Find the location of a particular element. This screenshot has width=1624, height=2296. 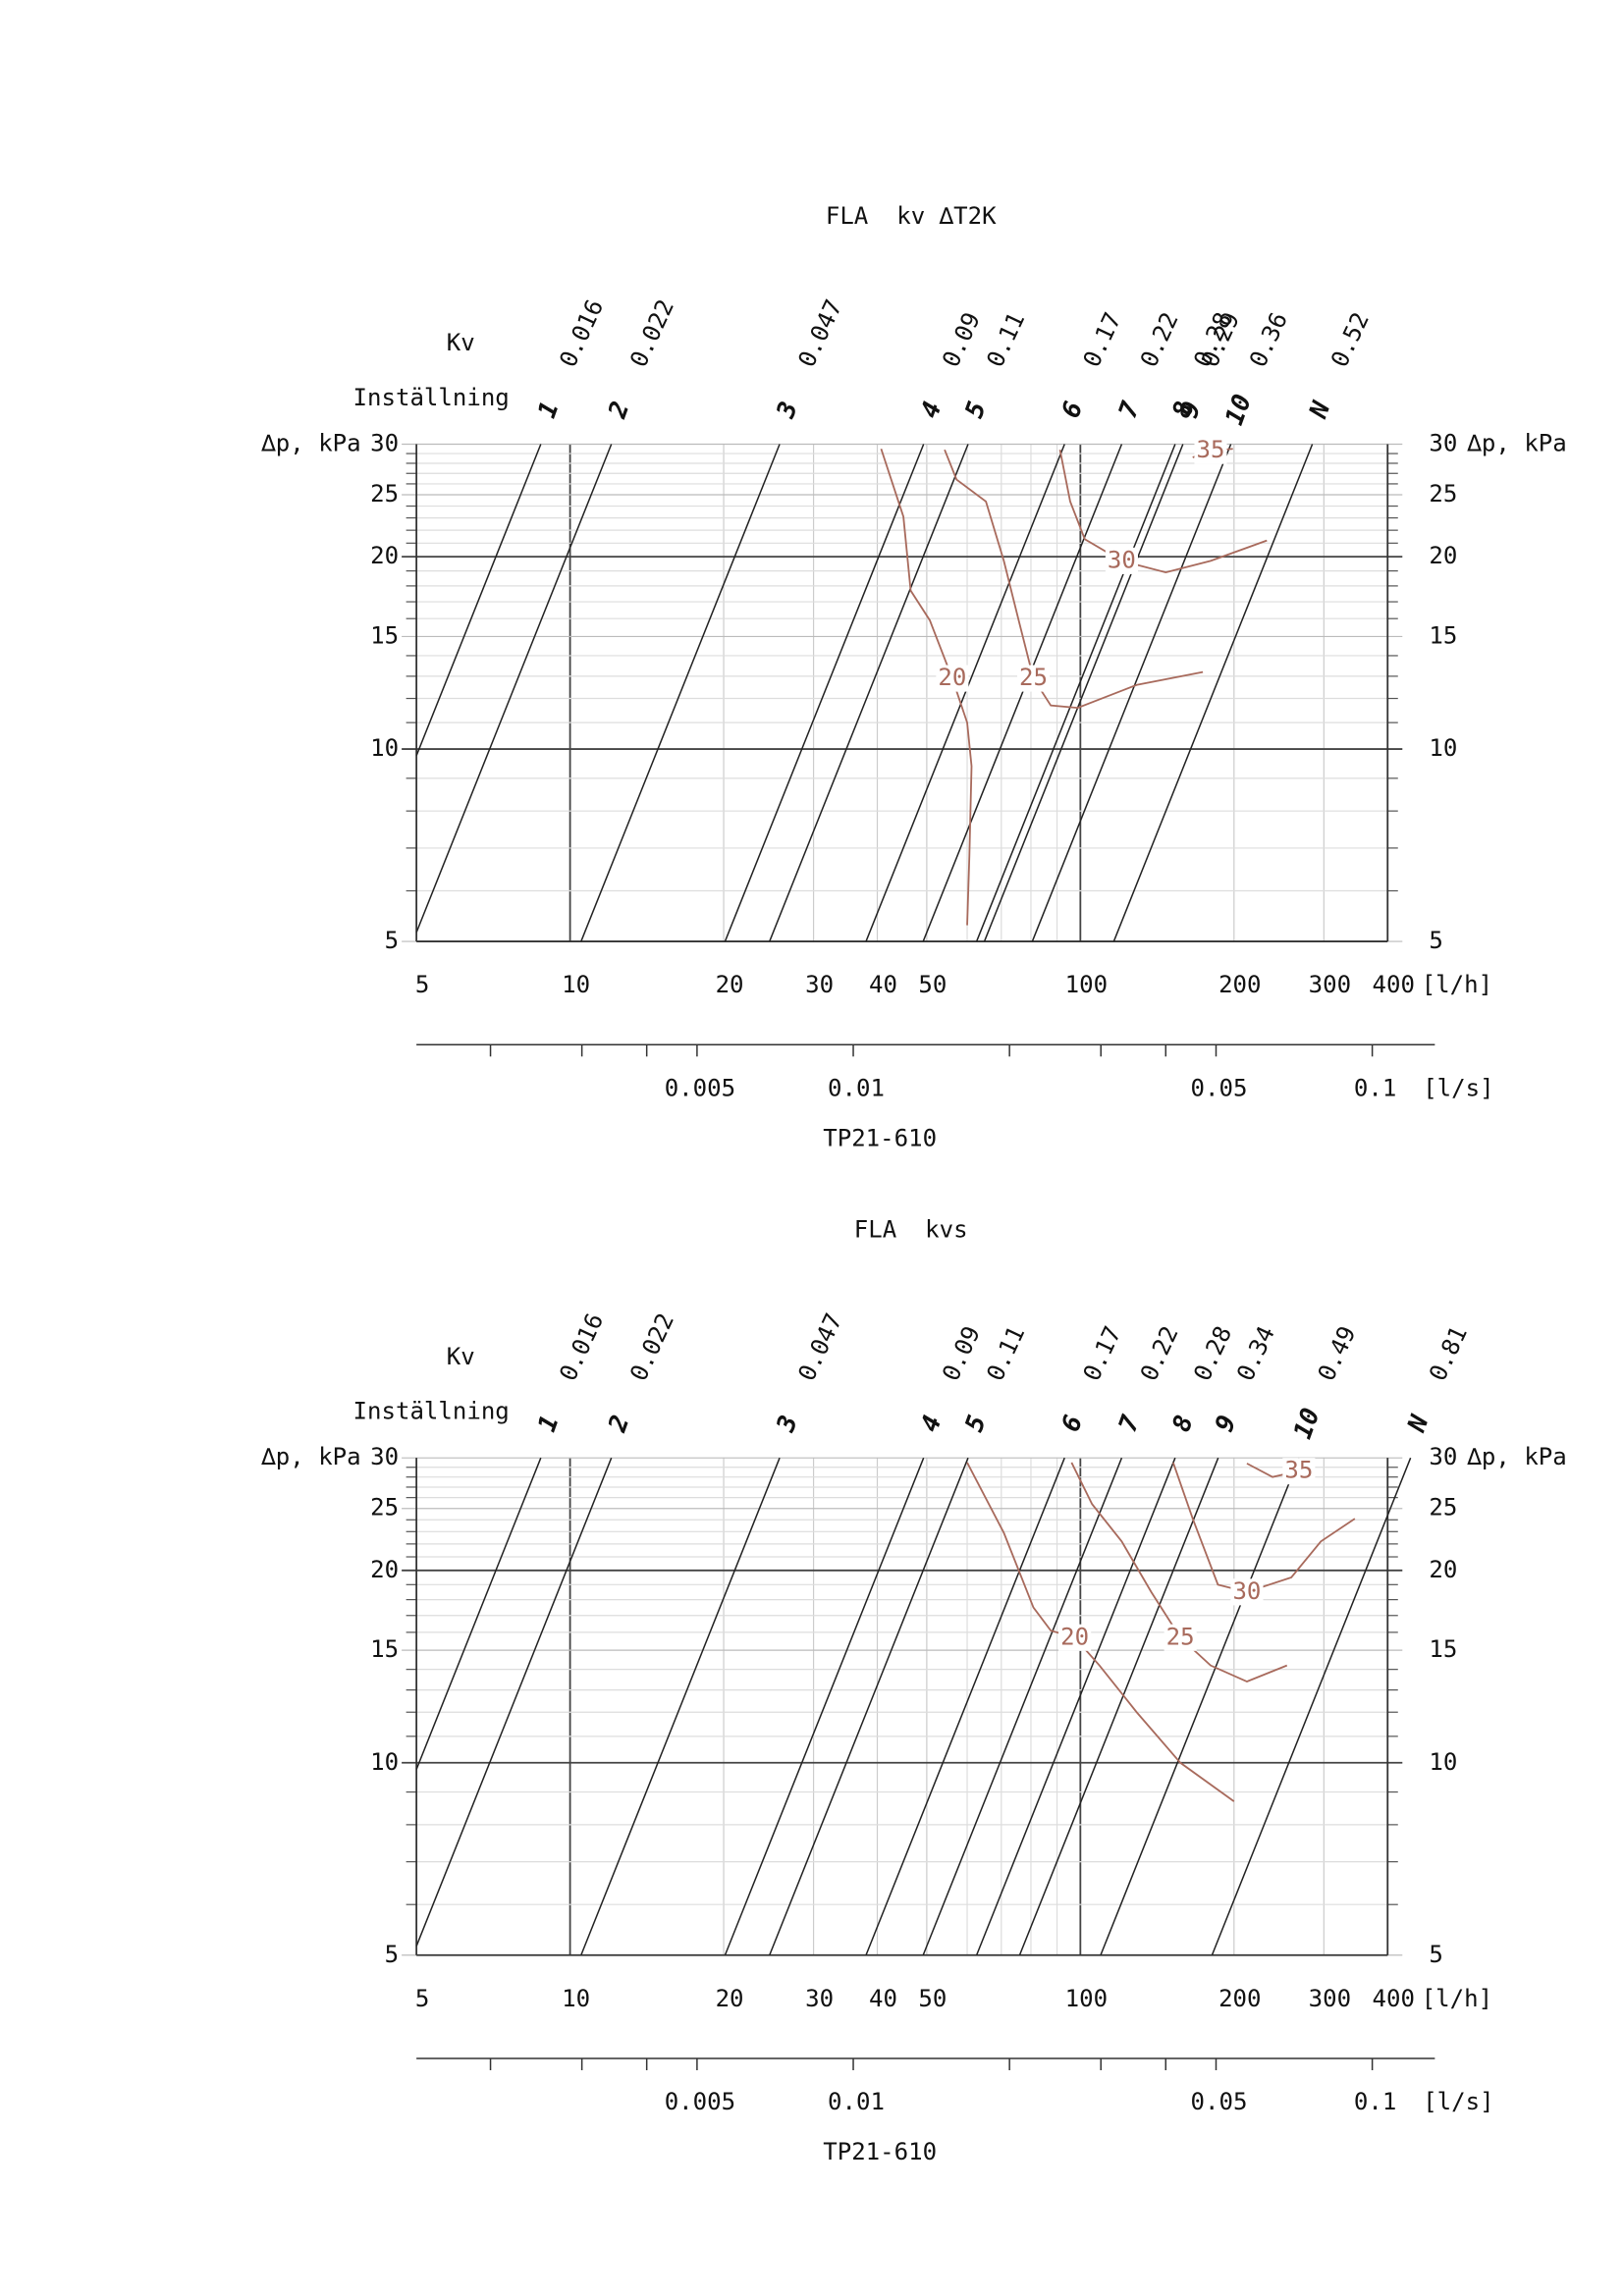

chart-title: FLA kv ∆T2K is located at coordinates (911, 216).